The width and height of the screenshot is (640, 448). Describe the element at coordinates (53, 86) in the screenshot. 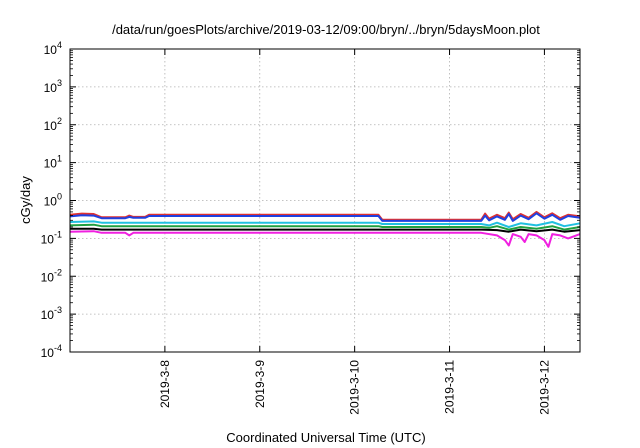

I see `y-tick-label: 10³` at that location.